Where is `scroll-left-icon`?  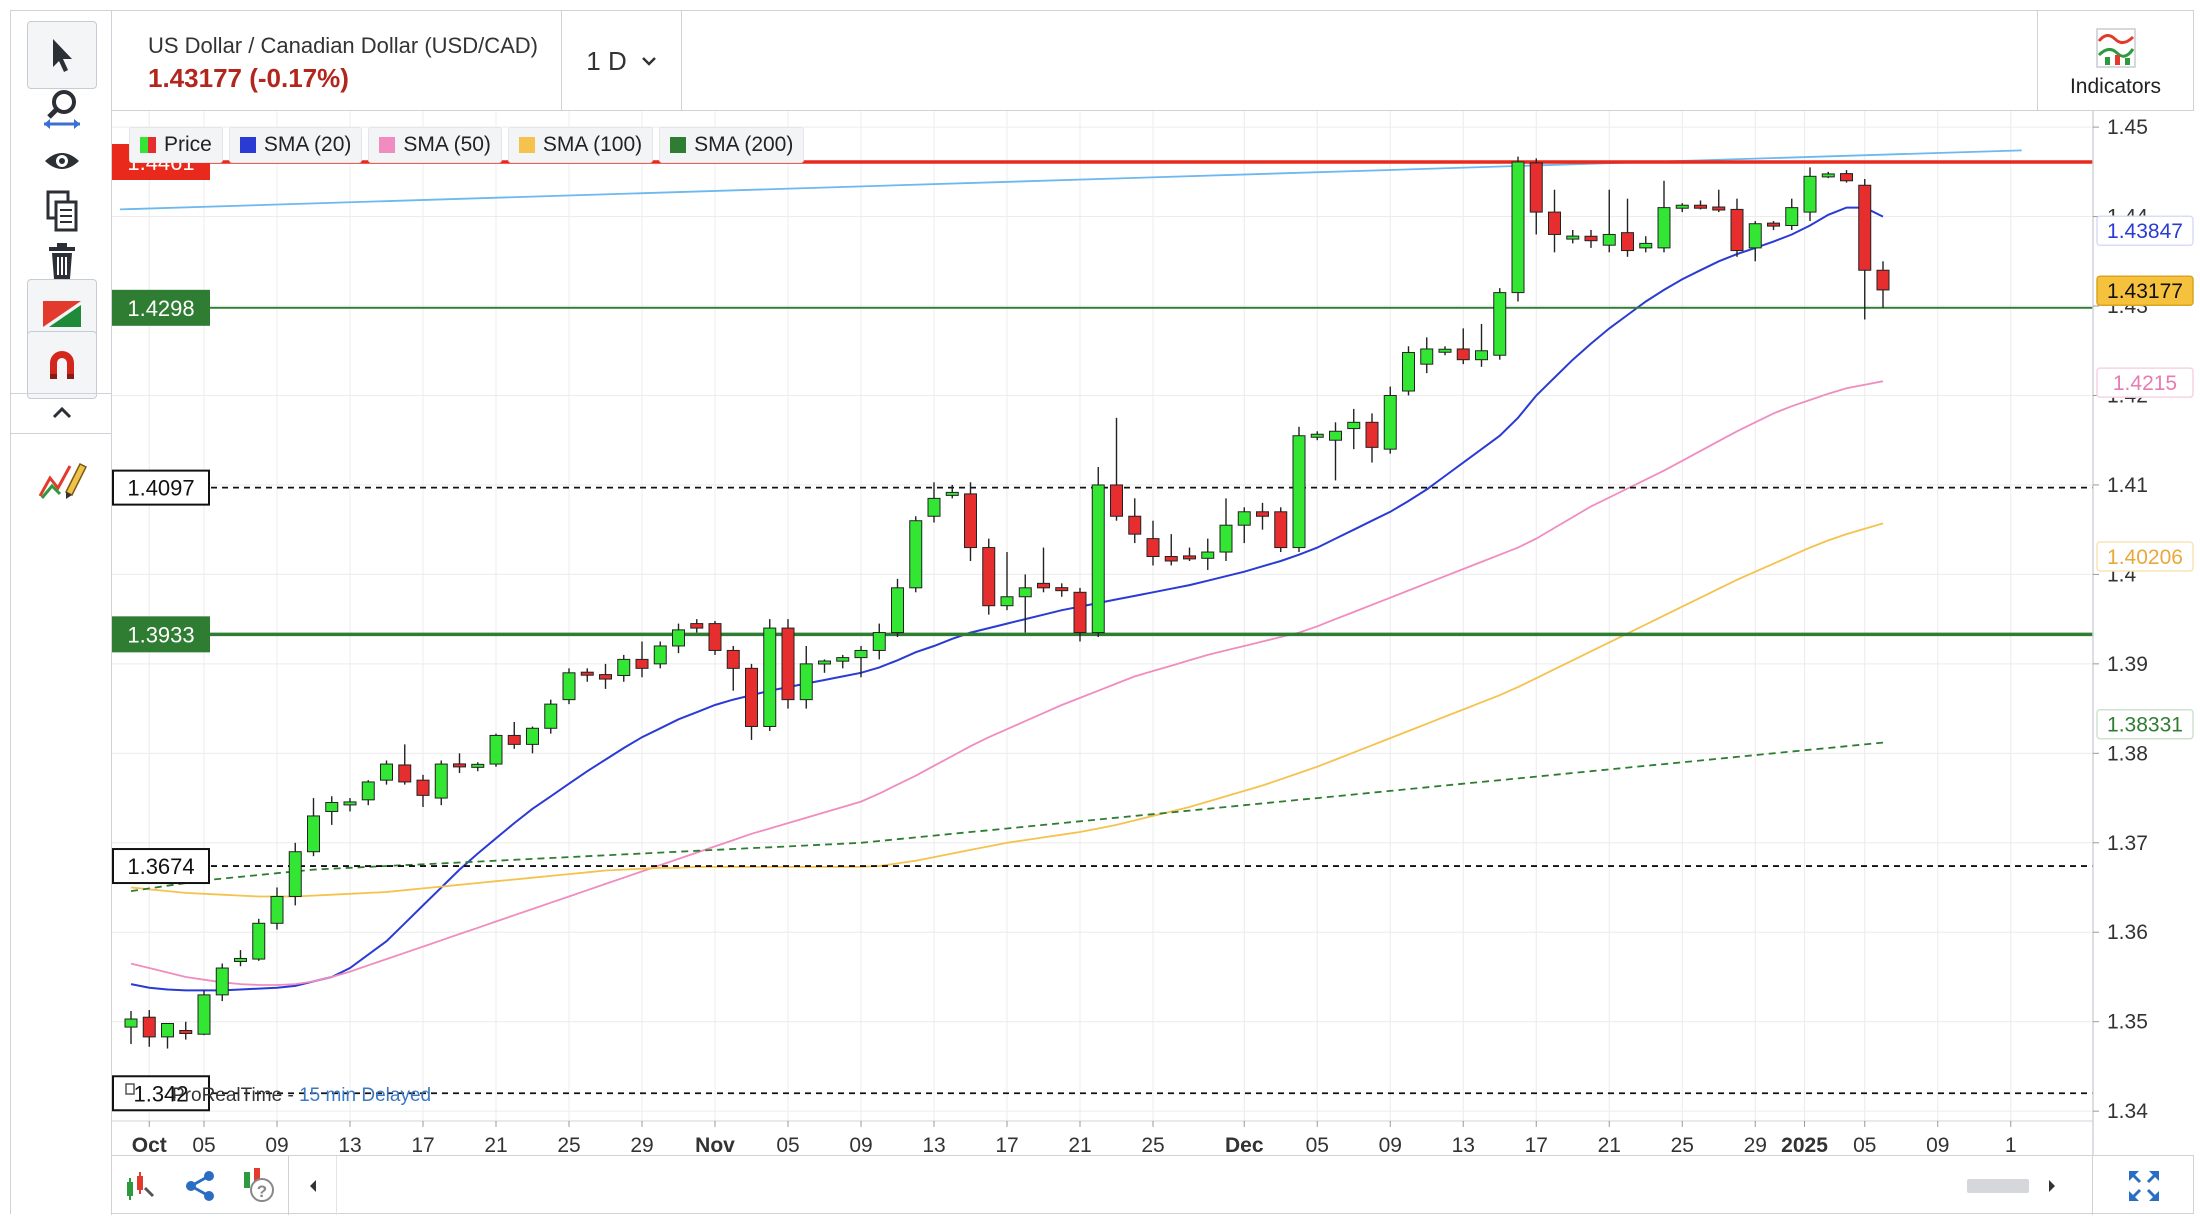 scroll-left-icon is located at coordinates (313, 1185).